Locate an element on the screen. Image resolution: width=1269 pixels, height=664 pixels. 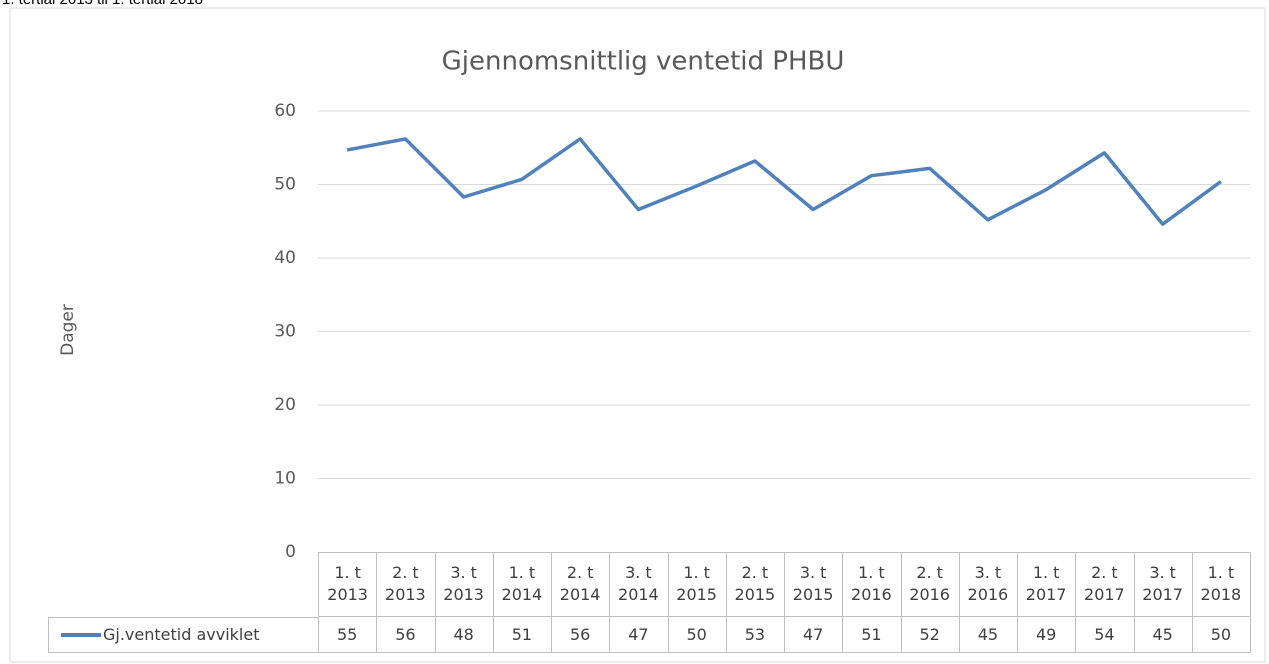
header: 1. tertial 2013 til 1. tertial 2018 is located at coordinates (102, 4).